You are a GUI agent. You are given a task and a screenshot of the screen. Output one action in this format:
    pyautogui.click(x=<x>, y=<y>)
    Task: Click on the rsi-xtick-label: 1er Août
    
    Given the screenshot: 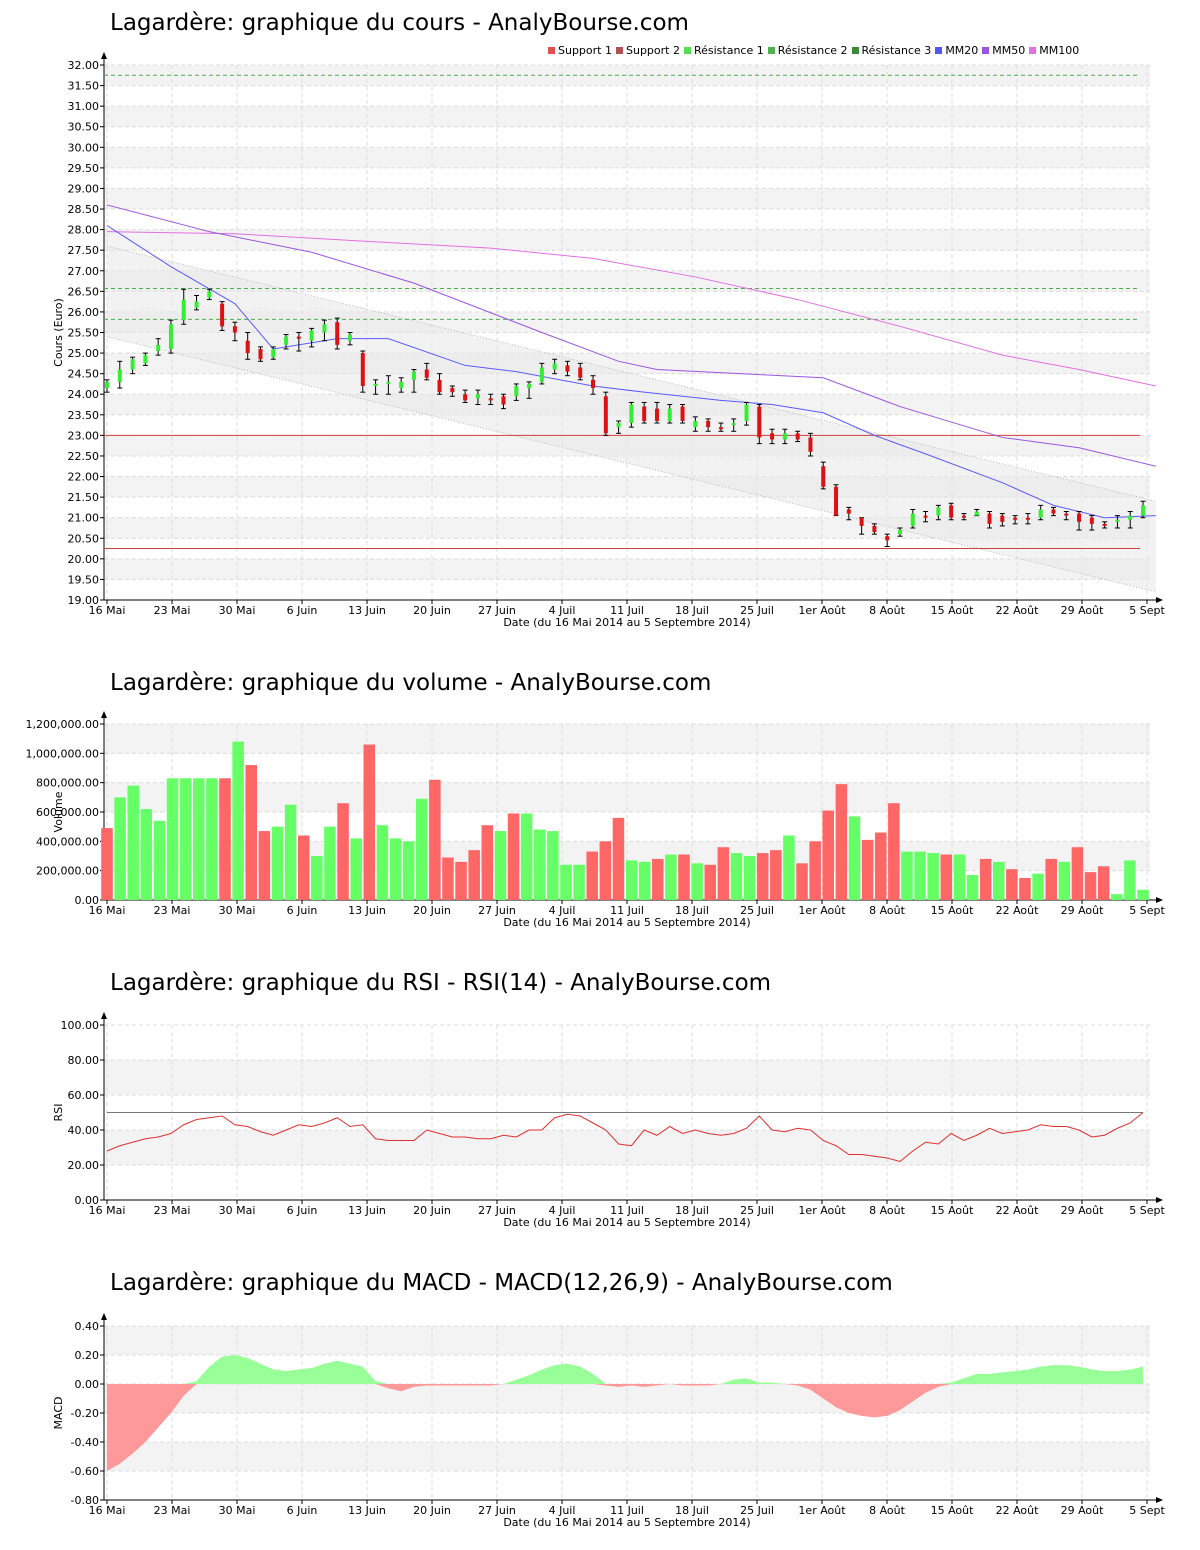 What is the action you would take?
    pyautogui.click(x=822, y=1210)
    